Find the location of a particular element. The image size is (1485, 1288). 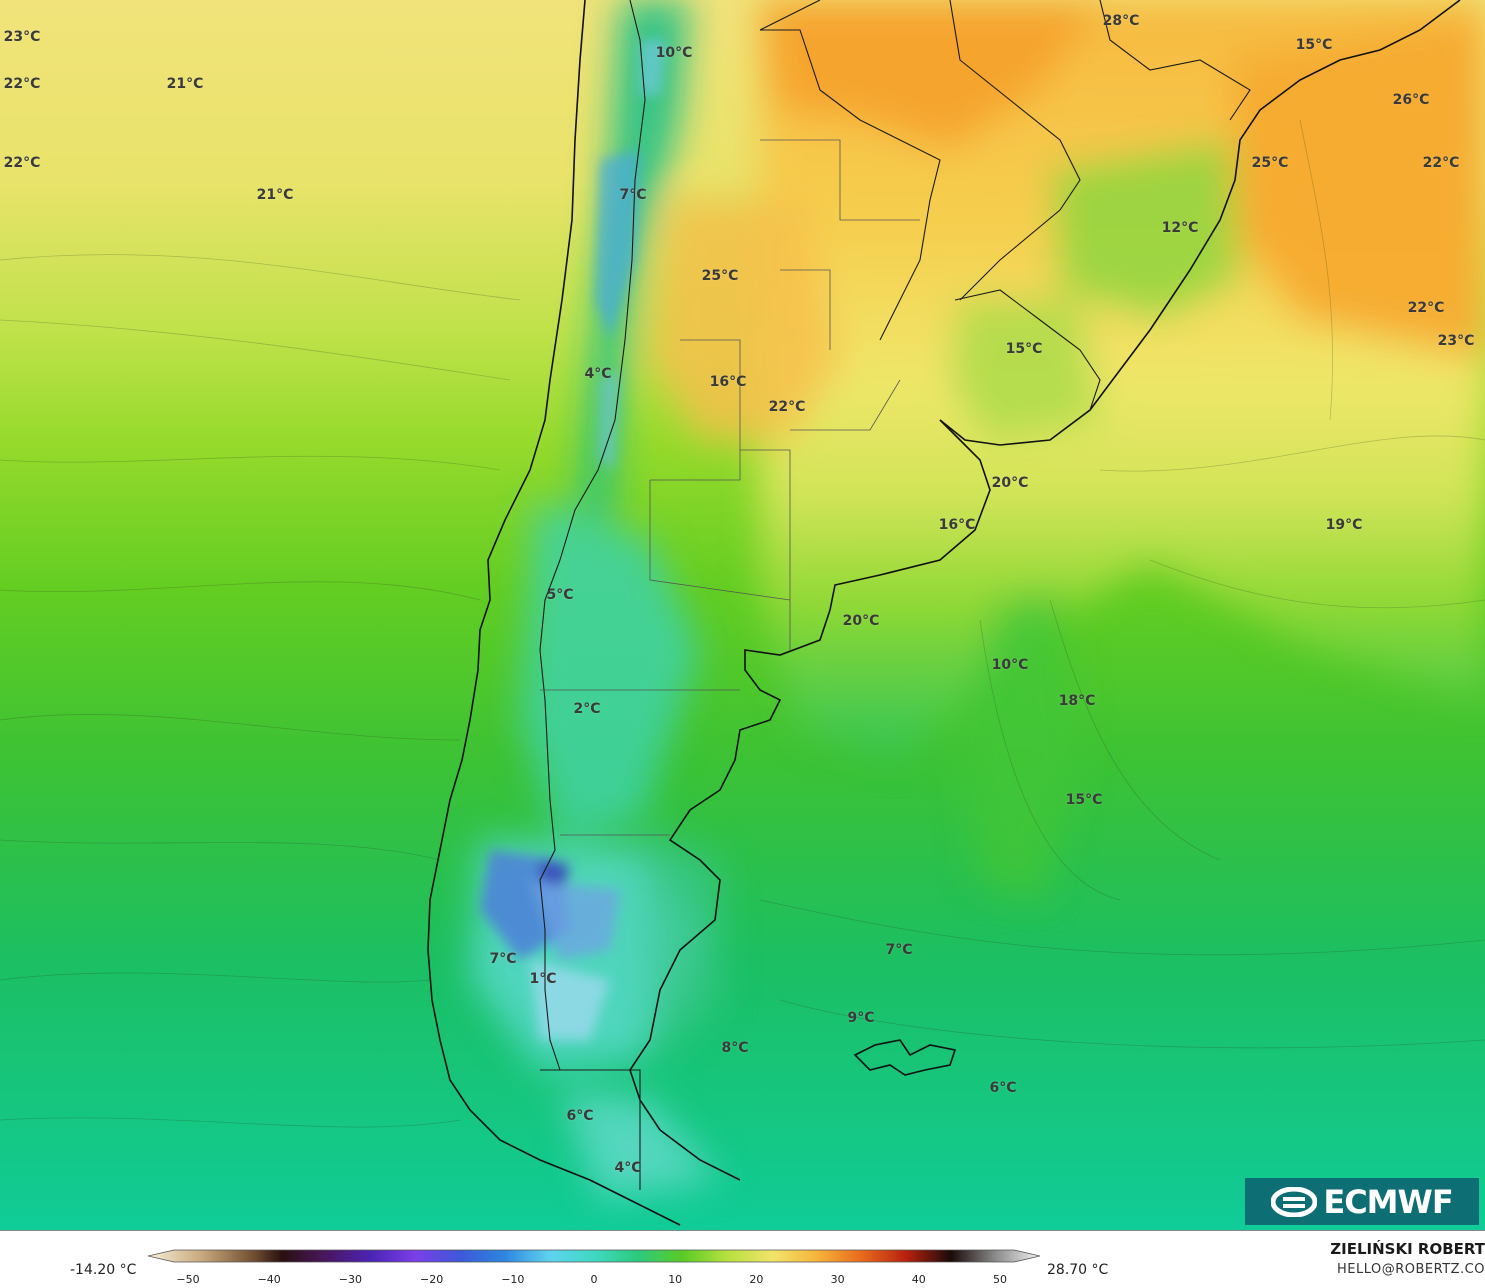

colorbar-tick-label: 0 is located at coordinates (594, 1279).